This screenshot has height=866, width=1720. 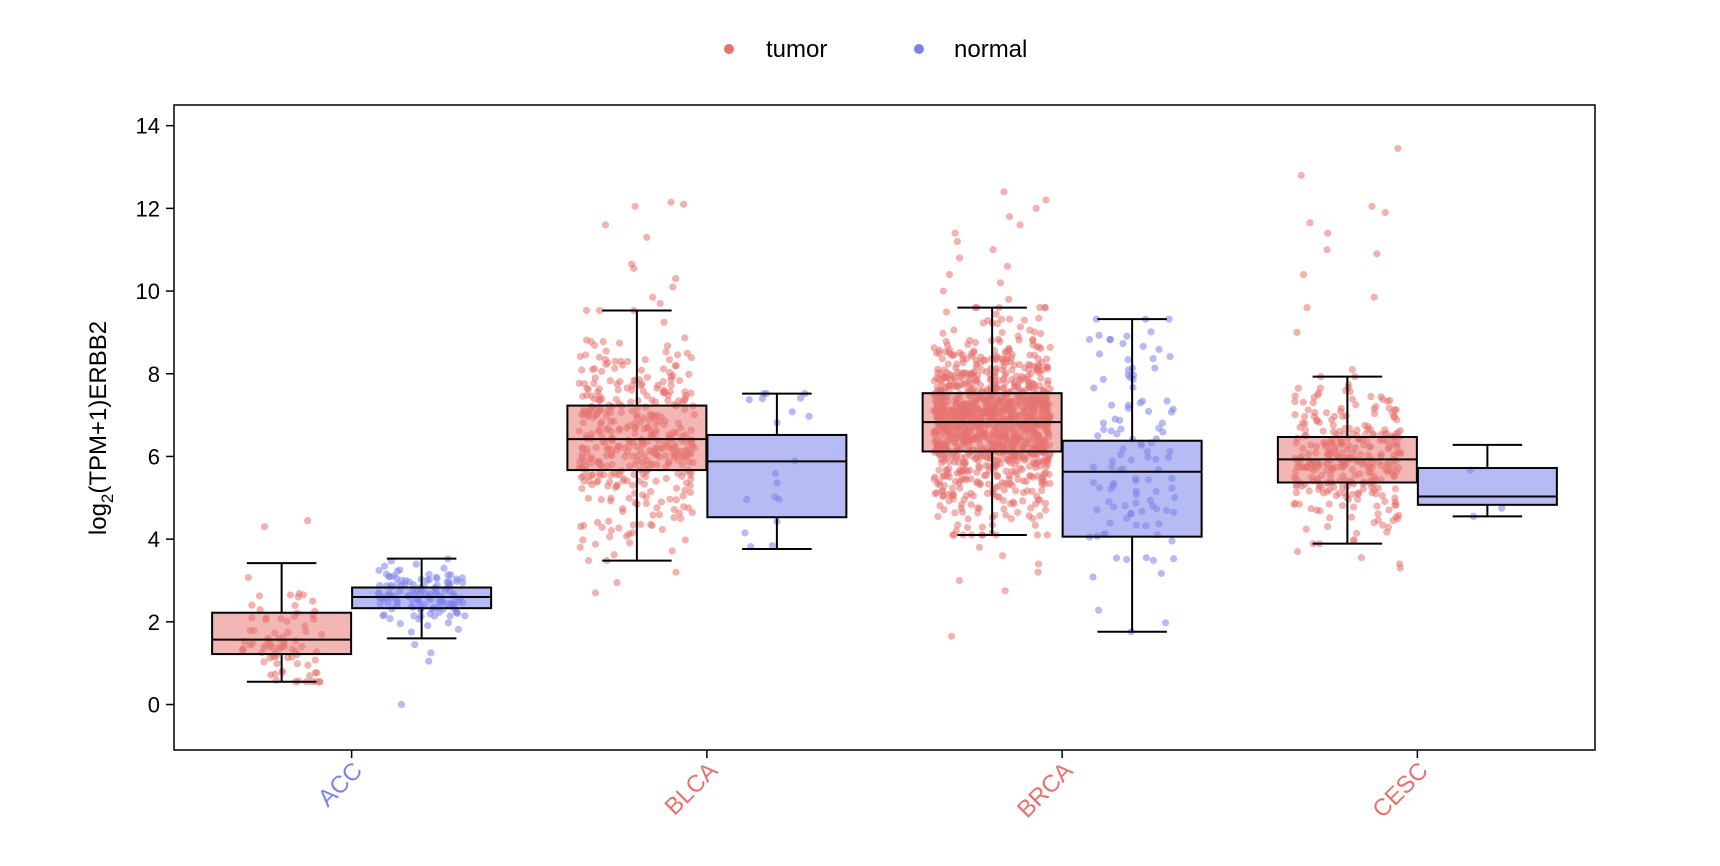 I want to click on y-tick-label: 0, so click(x=154, y=705).